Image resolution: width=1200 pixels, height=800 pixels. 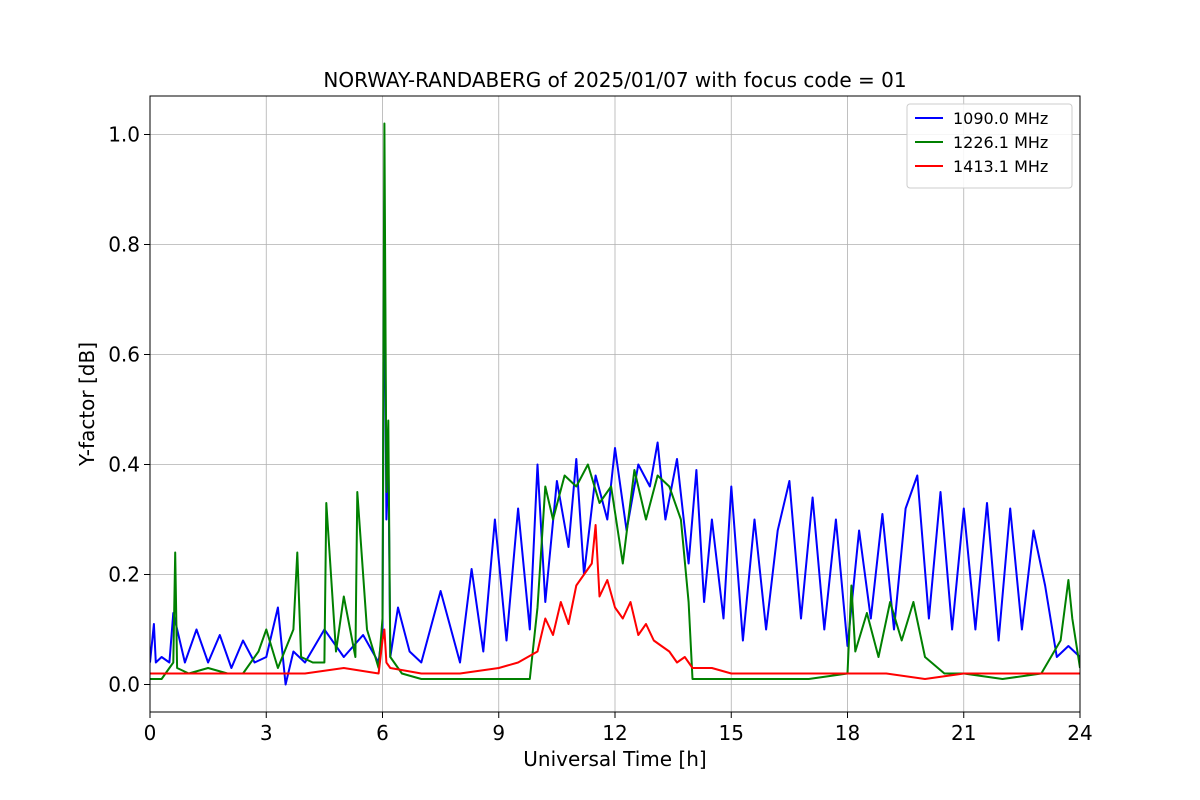 I want to click on legend-entry-label: 1090.0 MHz, so click(x=1000, y=118).